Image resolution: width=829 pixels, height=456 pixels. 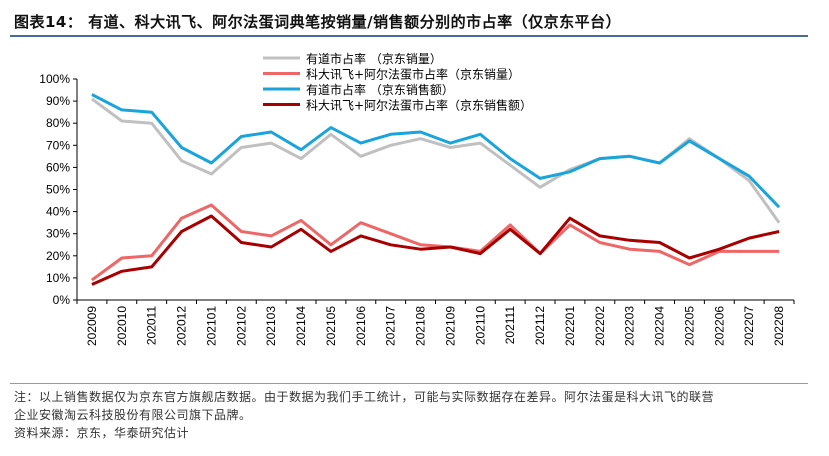 What do you see at coordinates (361, 326) in the screenshot?
I see `x-tick-label: 202106` at bounding box center [361, 326].